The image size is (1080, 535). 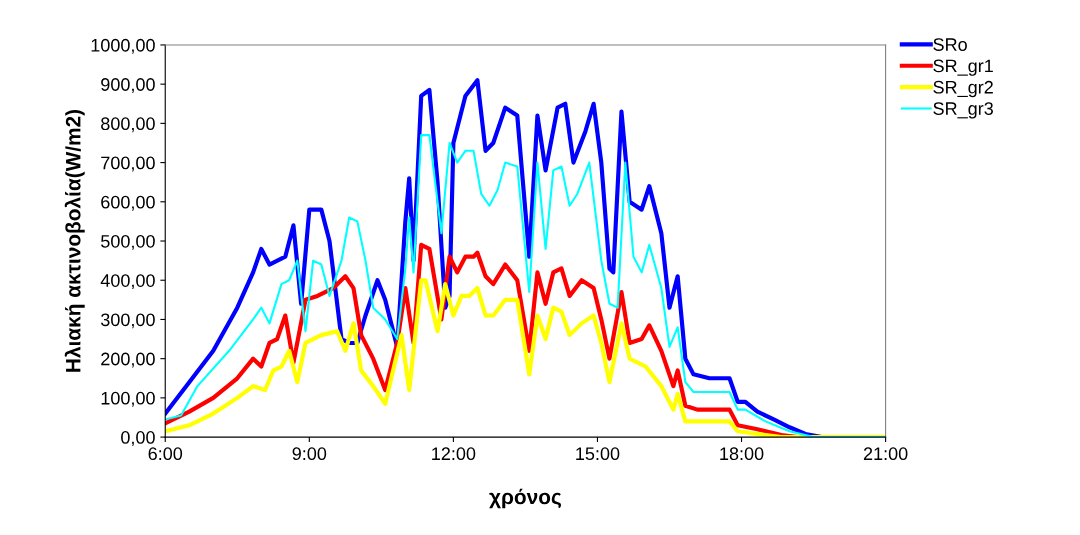 I want to click on y-tick-label: 900,00, so click(x=128, y=86).